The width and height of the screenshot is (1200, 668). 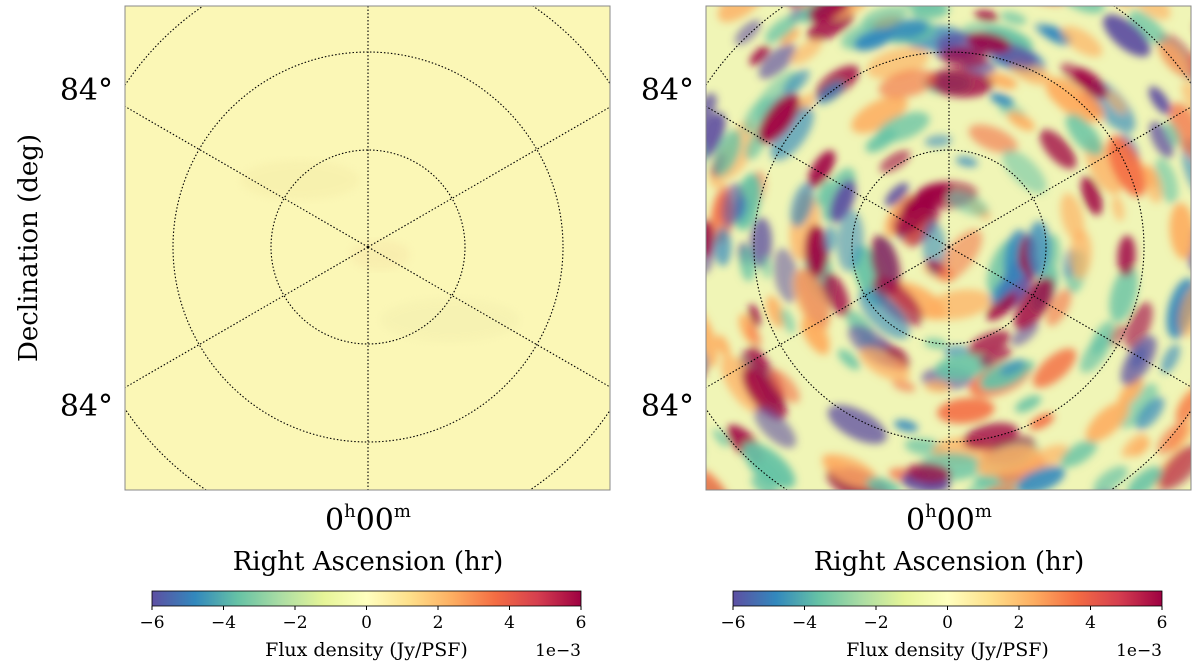 What do you see at coordinates (368, 562) in the screenshot?
I see `left-x-axis-label: Right Ascension (hr)` at bounding box center [368, 562].